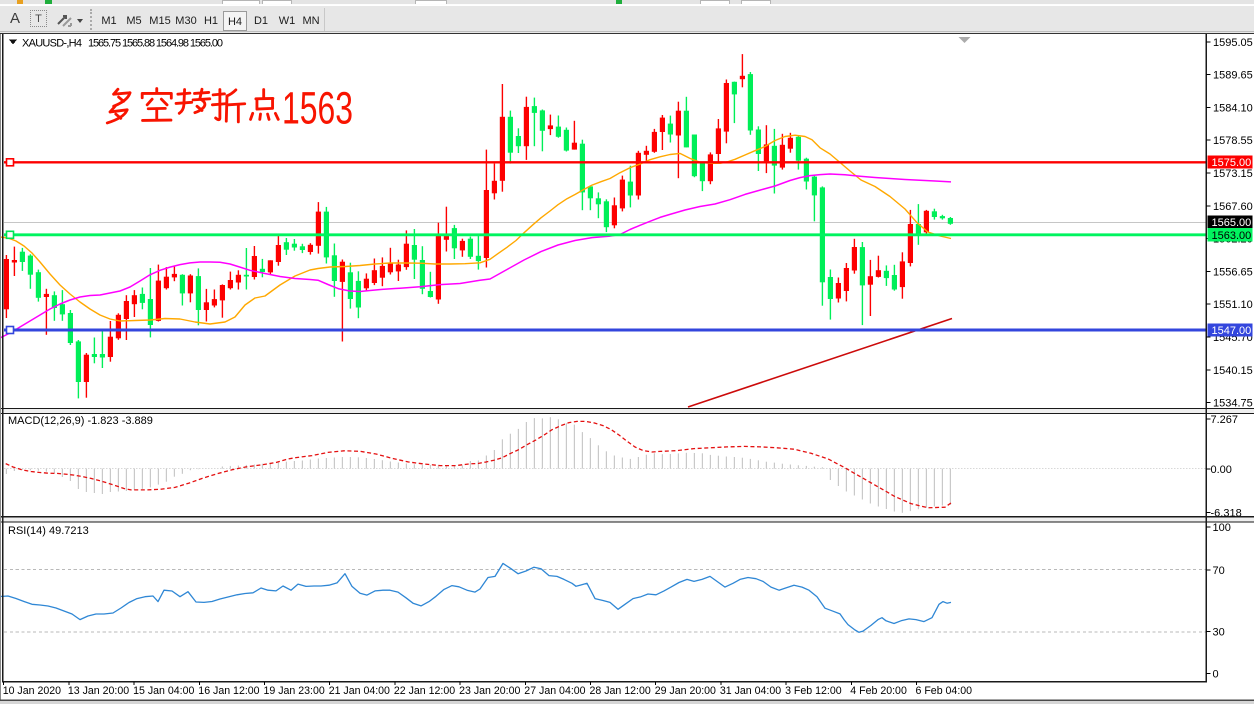  I want to click on svg-text: 1565.00, so click(1232, 223).